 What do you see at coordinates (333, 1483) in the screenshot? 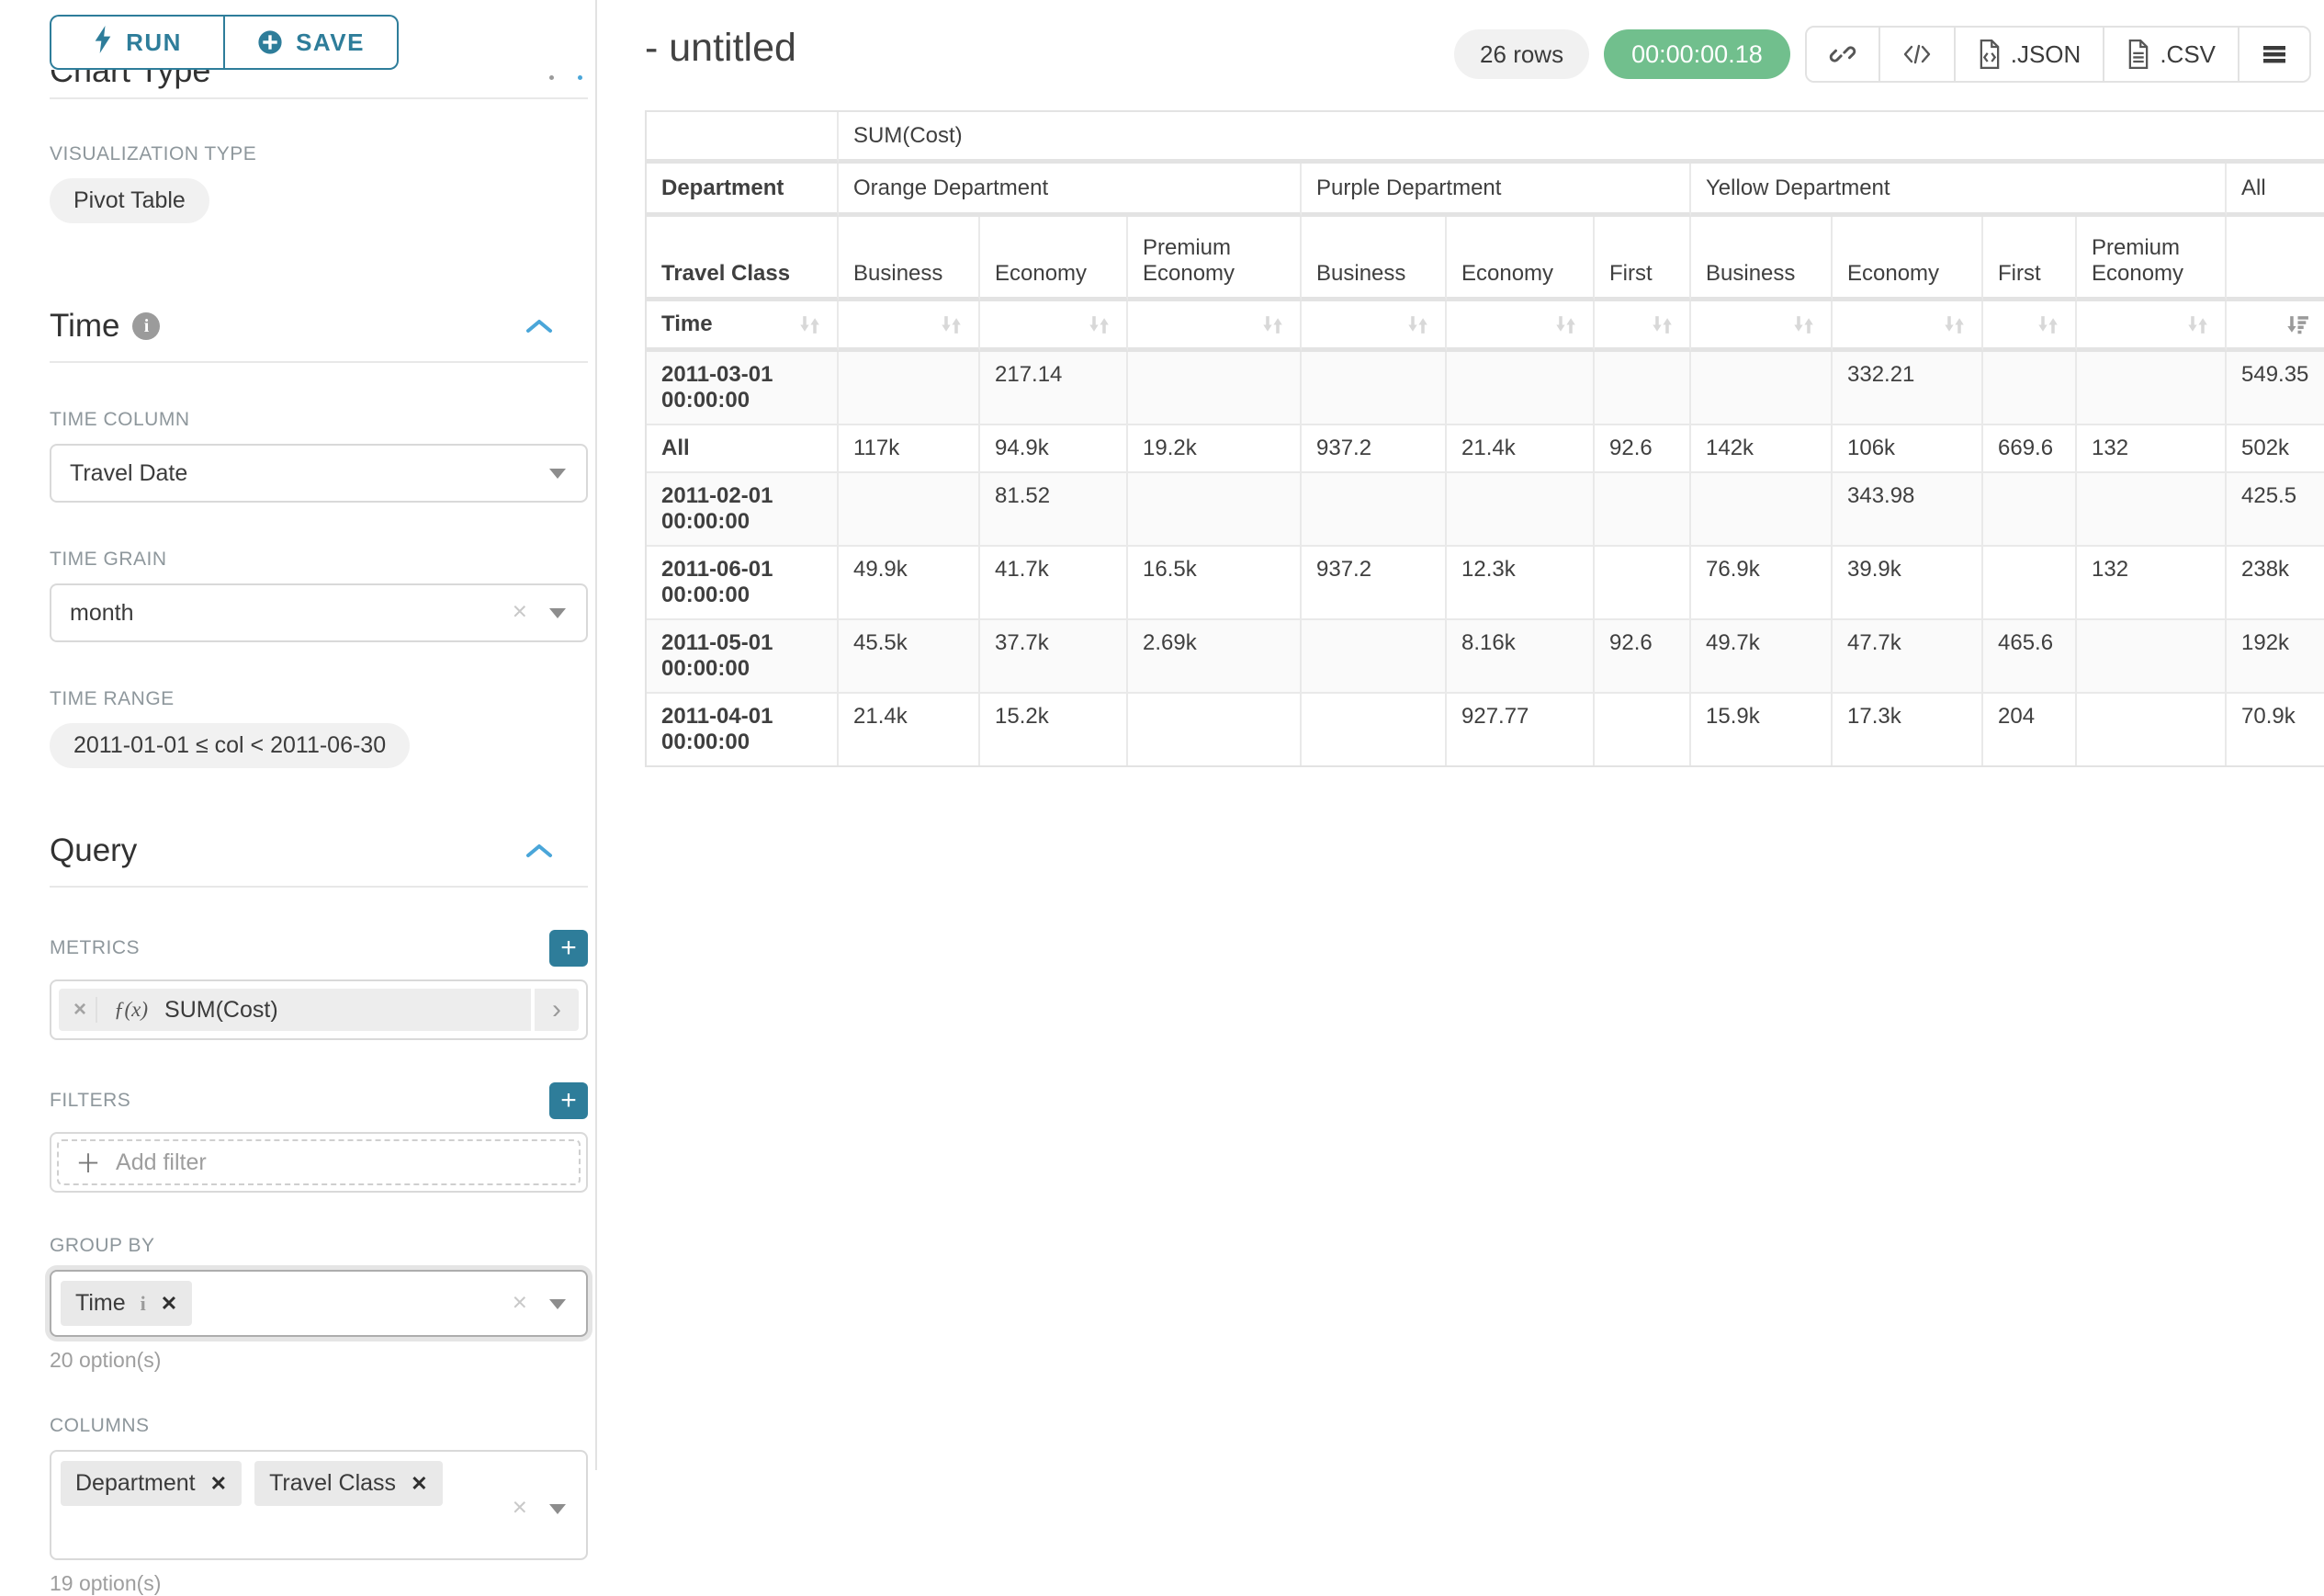
I see `chip-label: Travel Class` at bounding box center [333, 1483].